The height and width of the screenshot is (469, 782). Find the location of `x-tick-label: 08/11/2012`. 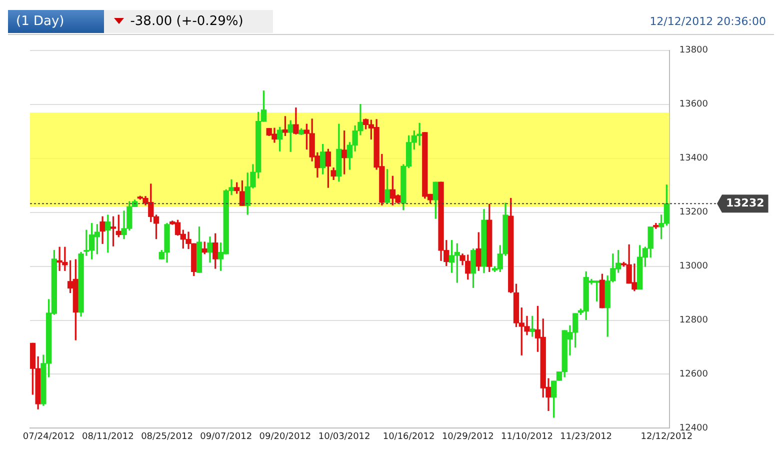

x-tick-label: 08/11/2012 is located at coordinates (108, 437).